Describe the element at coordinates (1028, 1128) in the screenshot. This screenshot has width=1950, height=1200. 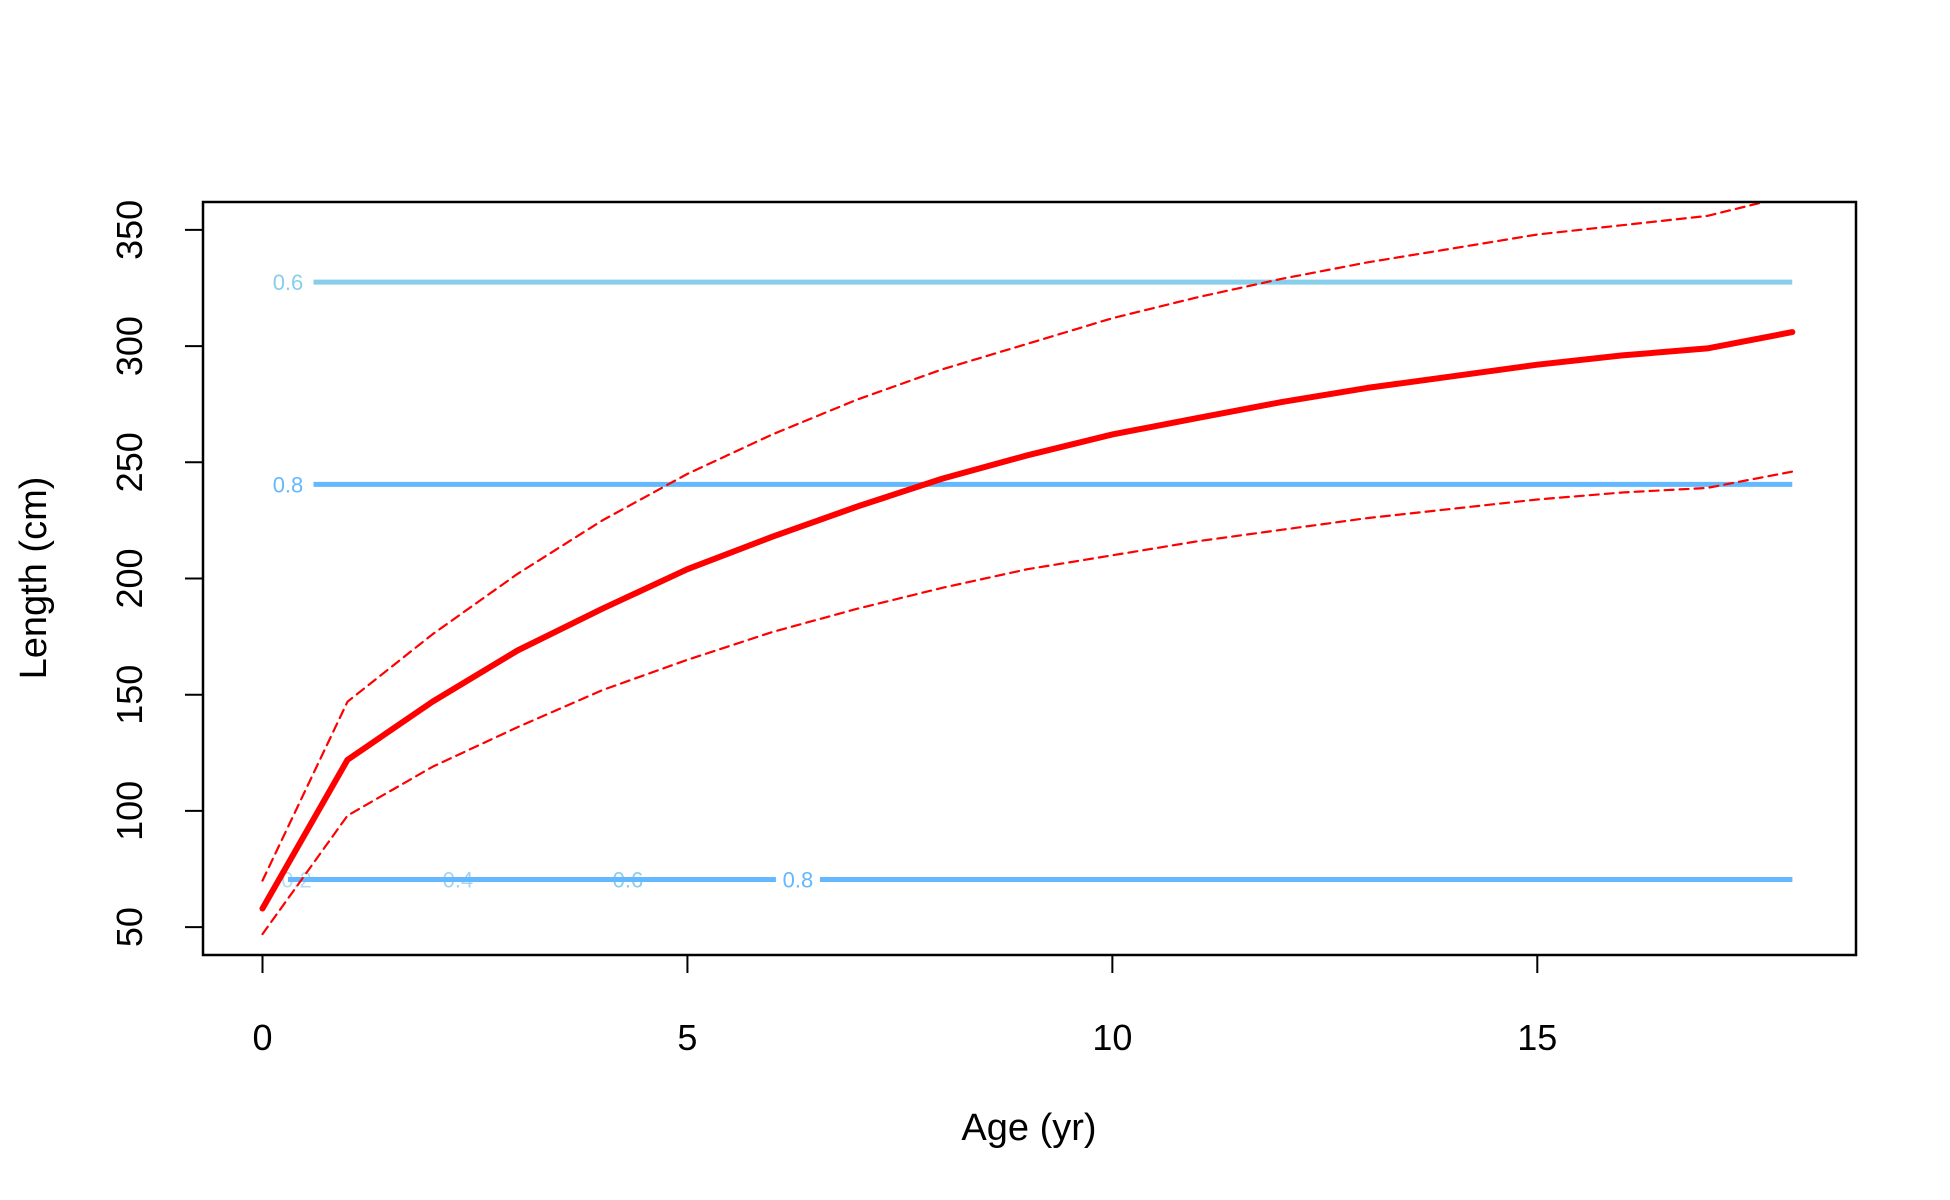
I see `x-axis-title: Age (yr)` at that location.